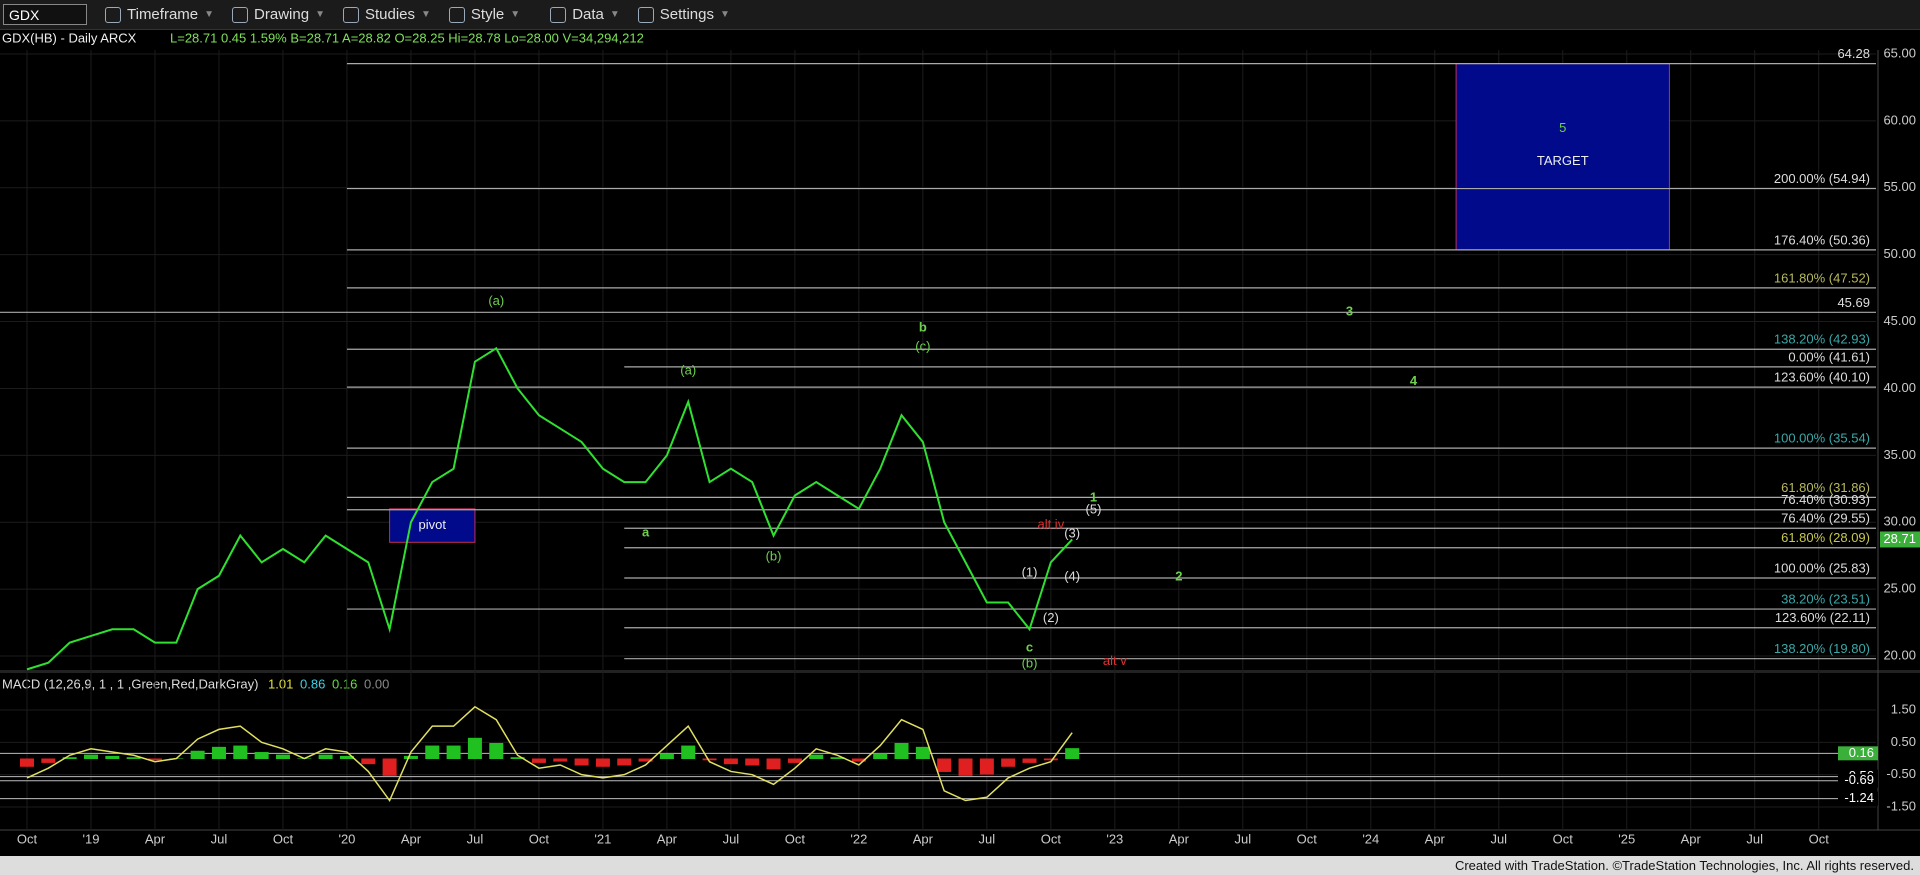 Image resolution: width=1920 pixels, height=875 pixels. I want to click on price-tick-label: 20.00, so click(1899, 654).